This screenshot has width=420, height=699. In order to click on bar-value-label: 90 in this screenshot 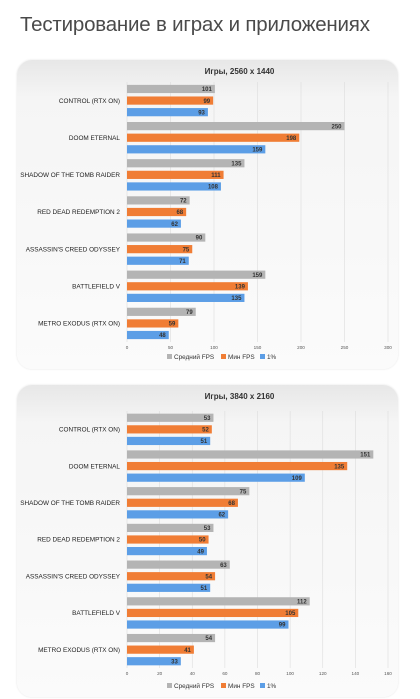, I will do `click(199, 239)`.